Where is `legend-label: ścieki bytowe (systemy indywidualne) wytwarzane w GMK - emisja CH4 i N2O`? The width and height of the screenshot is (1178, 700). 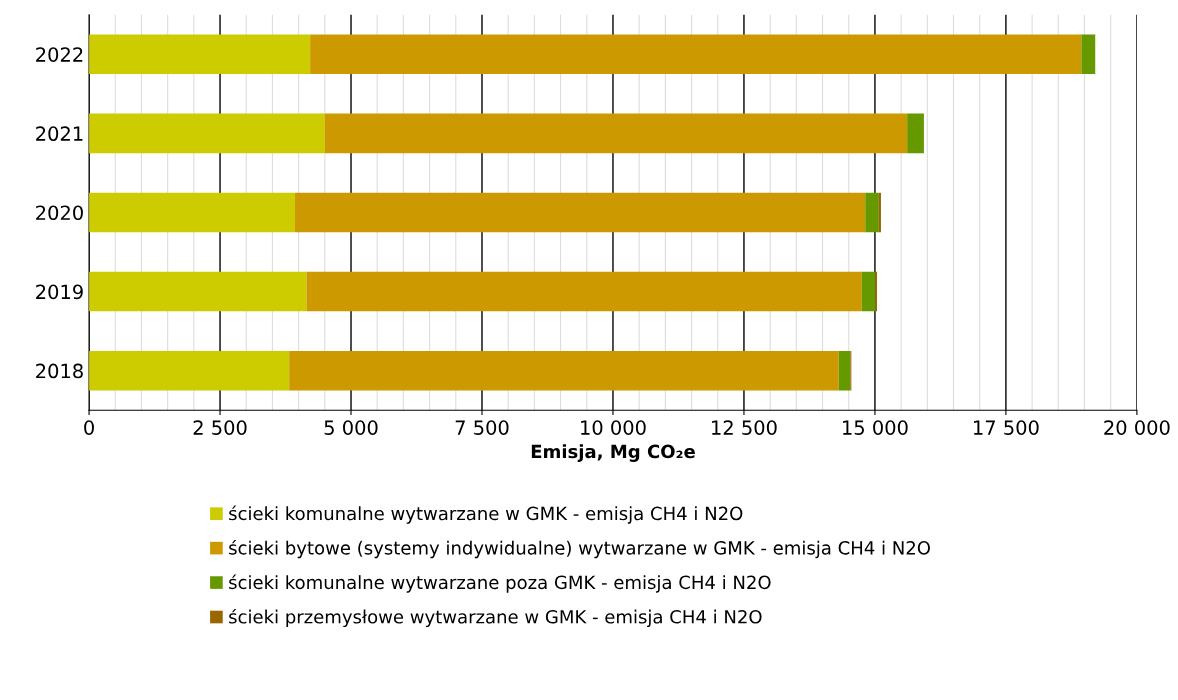 legend-label: ścieki bytowe (systemy indywidualne) wytwarzane w GMK - emisja CH4 i N2O is located at coordinates (579, 549).